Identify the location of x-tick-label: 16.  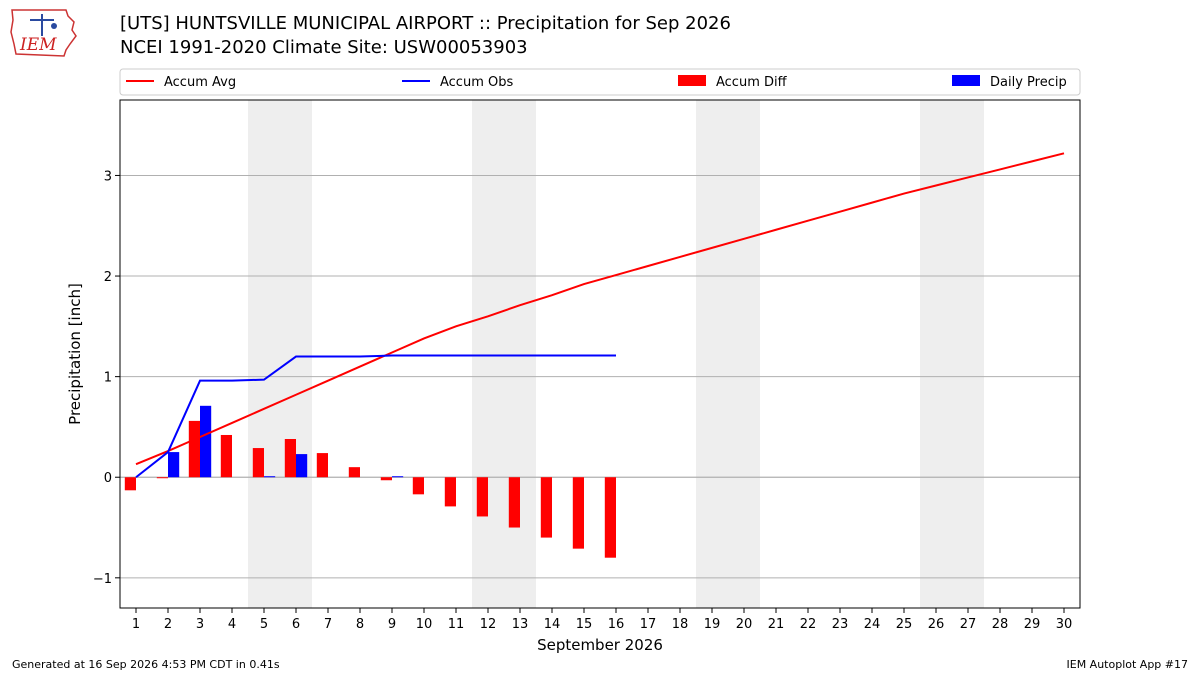
(616, 624).